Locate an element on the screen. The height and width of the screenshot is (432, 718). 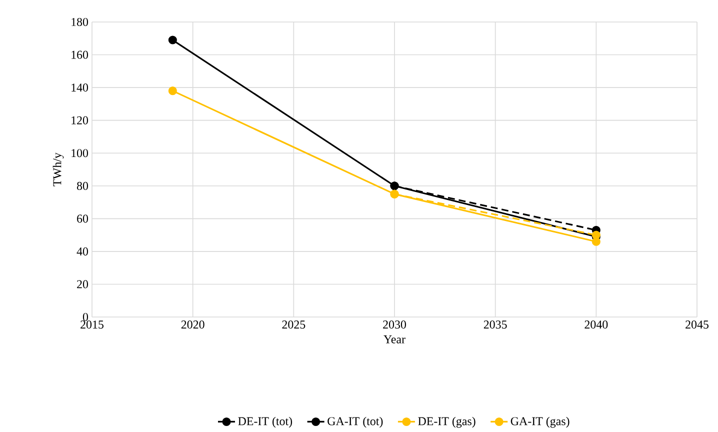
y-tick-label: 80 is located at coordinates (82, 186).